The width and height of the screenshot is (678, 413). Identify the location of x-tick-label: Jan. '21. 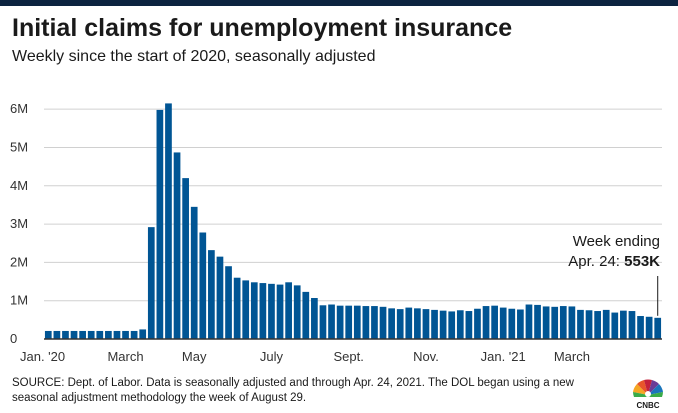
(503, 356).